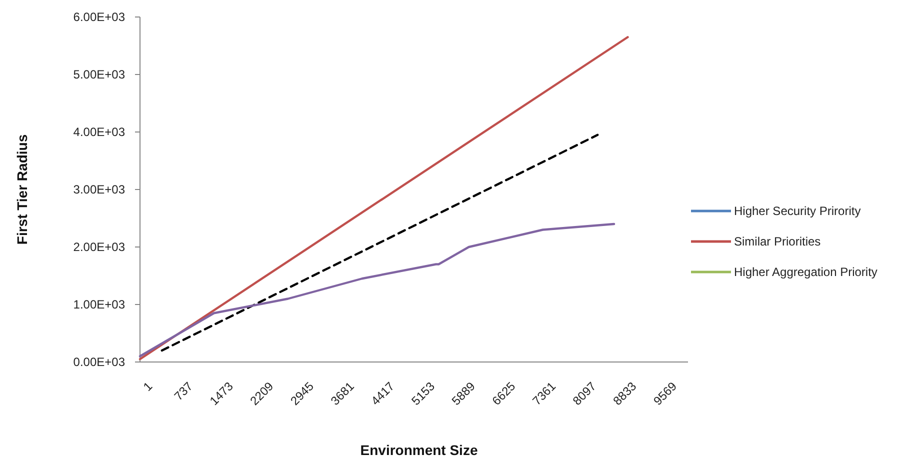 Image resolution: width=912 pixels, height=466 pixels. I want to click on y-tick-label: 0.00E+03, so click(99, 362).